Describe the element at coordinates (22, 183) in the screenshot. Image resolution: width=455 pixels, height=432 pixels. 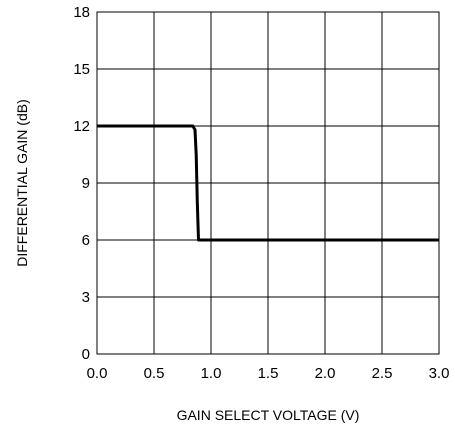
I see `y-axis-label: DIFFERENTIAL GAIN (dB)` at that location.